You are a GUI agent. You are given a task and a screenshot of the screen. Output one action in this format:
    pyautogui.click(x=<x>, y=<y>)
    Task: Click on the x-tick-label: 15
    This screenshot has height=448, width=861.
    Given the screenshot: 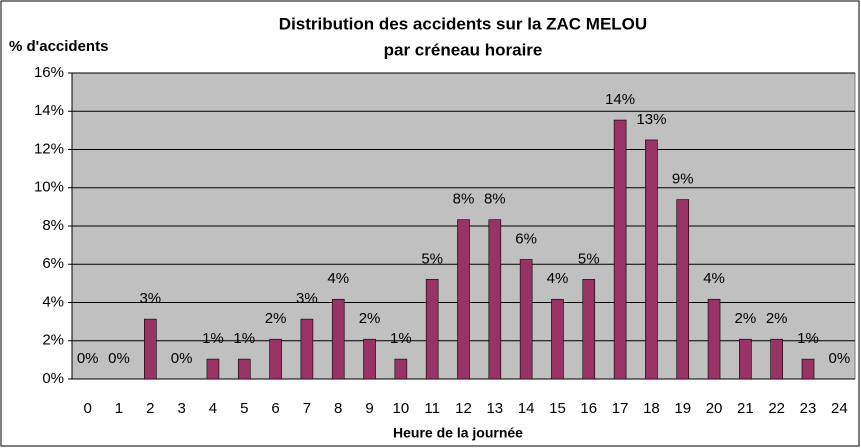 What is the action you would take?
    pyautogui.click(x=557, y=408)
    